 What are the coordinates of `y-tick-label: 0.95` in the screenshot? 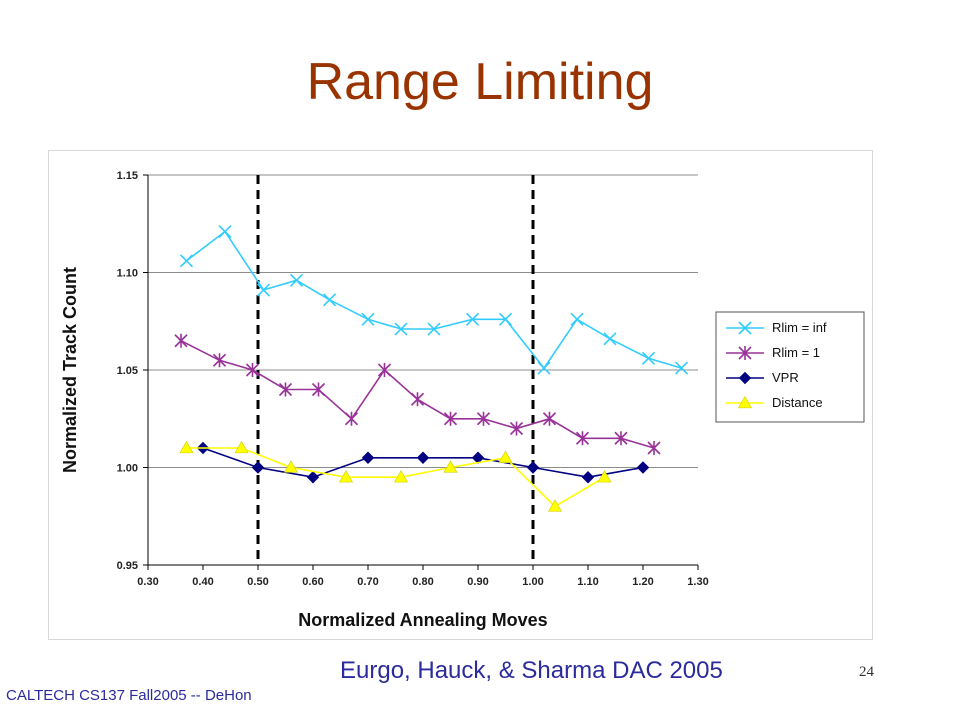 It's located at (127, 566).